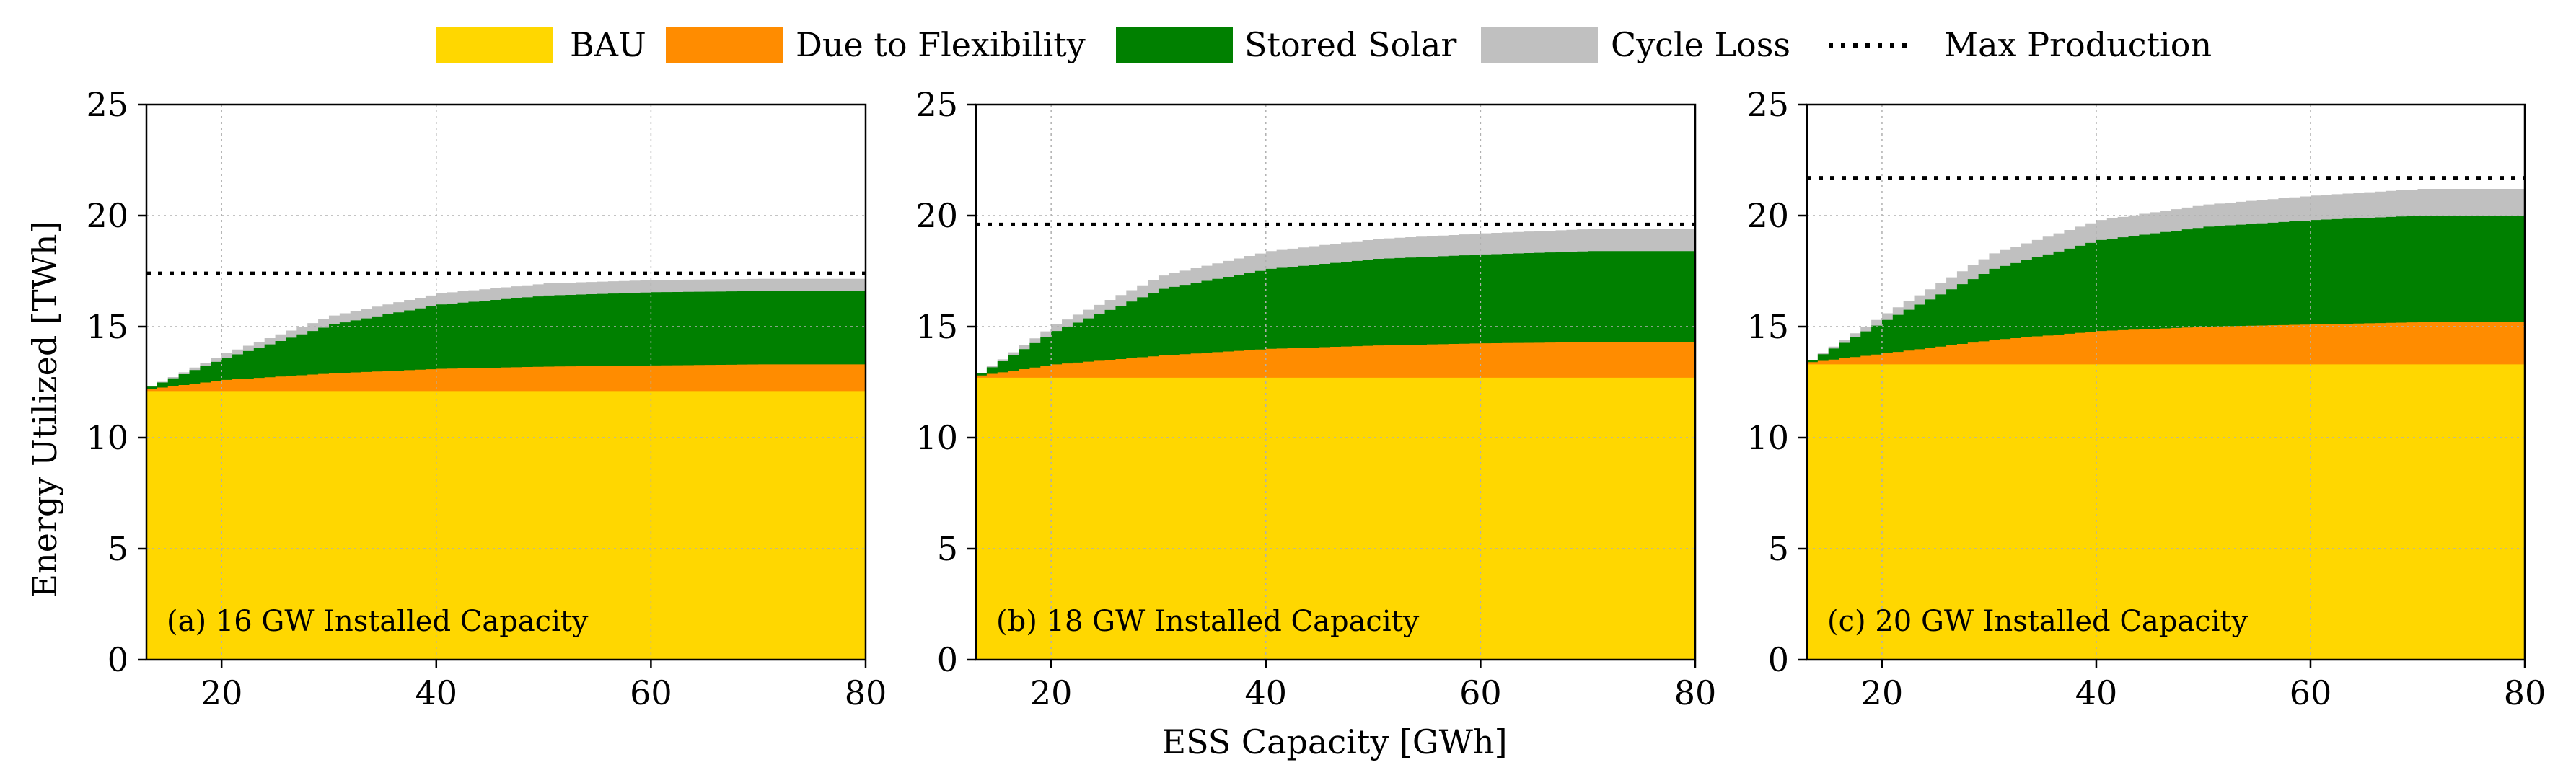  What do you see at coordinates (378, 621) in the screenshot?
I see `panel-title: (a) 16 GW Installed Capacity` at bounding box center [378, 621].